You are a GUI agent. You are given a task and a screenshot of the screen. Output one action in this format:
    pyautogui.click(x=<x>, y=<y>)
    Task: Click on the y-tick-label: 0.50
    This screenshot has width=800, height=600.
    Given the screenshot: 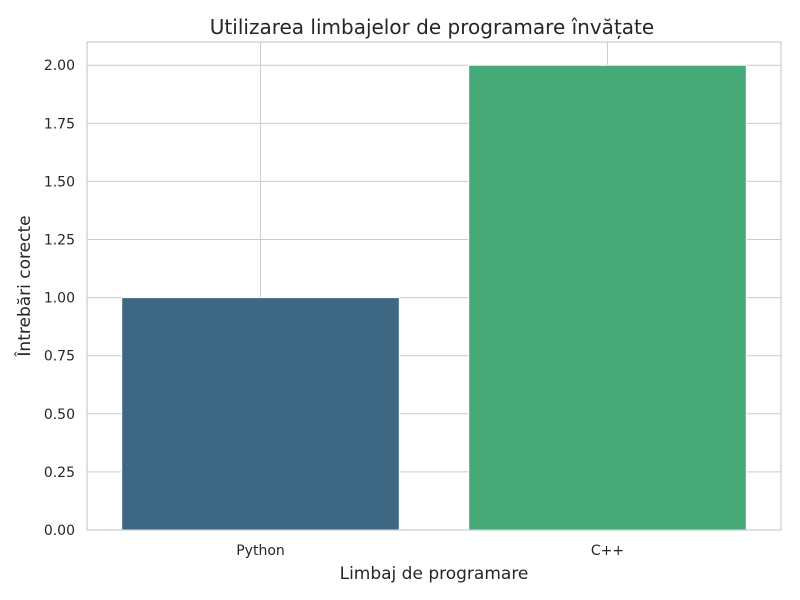 What is the action you would take?
    pyautogui.click(x=59, y=415)
    